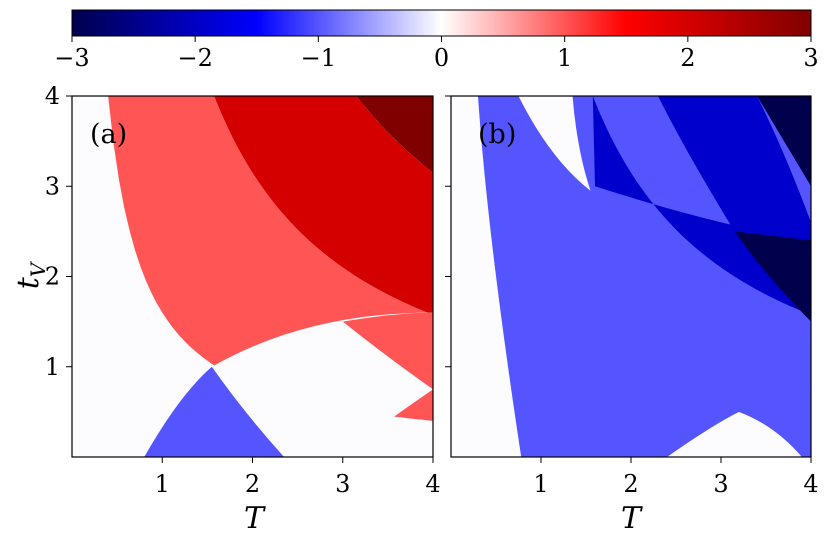 Image resolution: width=830 pixels, height=544 pixels. Describe the element at coordinates (775, 420) in the screenshot. I see `panel-b-region-neg1-lens` at that location.